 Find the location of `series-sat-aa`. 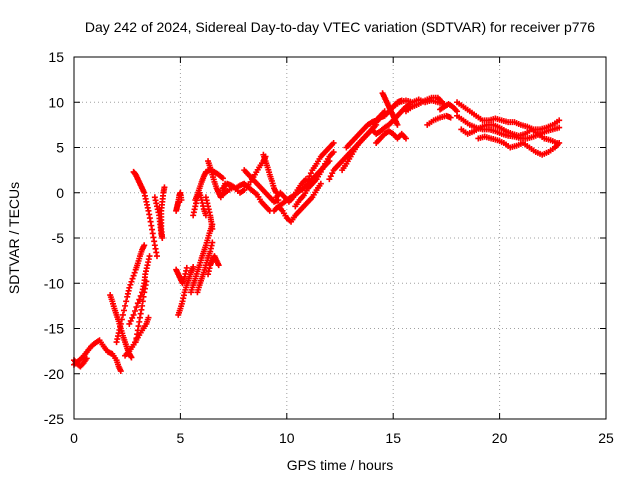

series-sat-aa is located at coordinates (314, 179).